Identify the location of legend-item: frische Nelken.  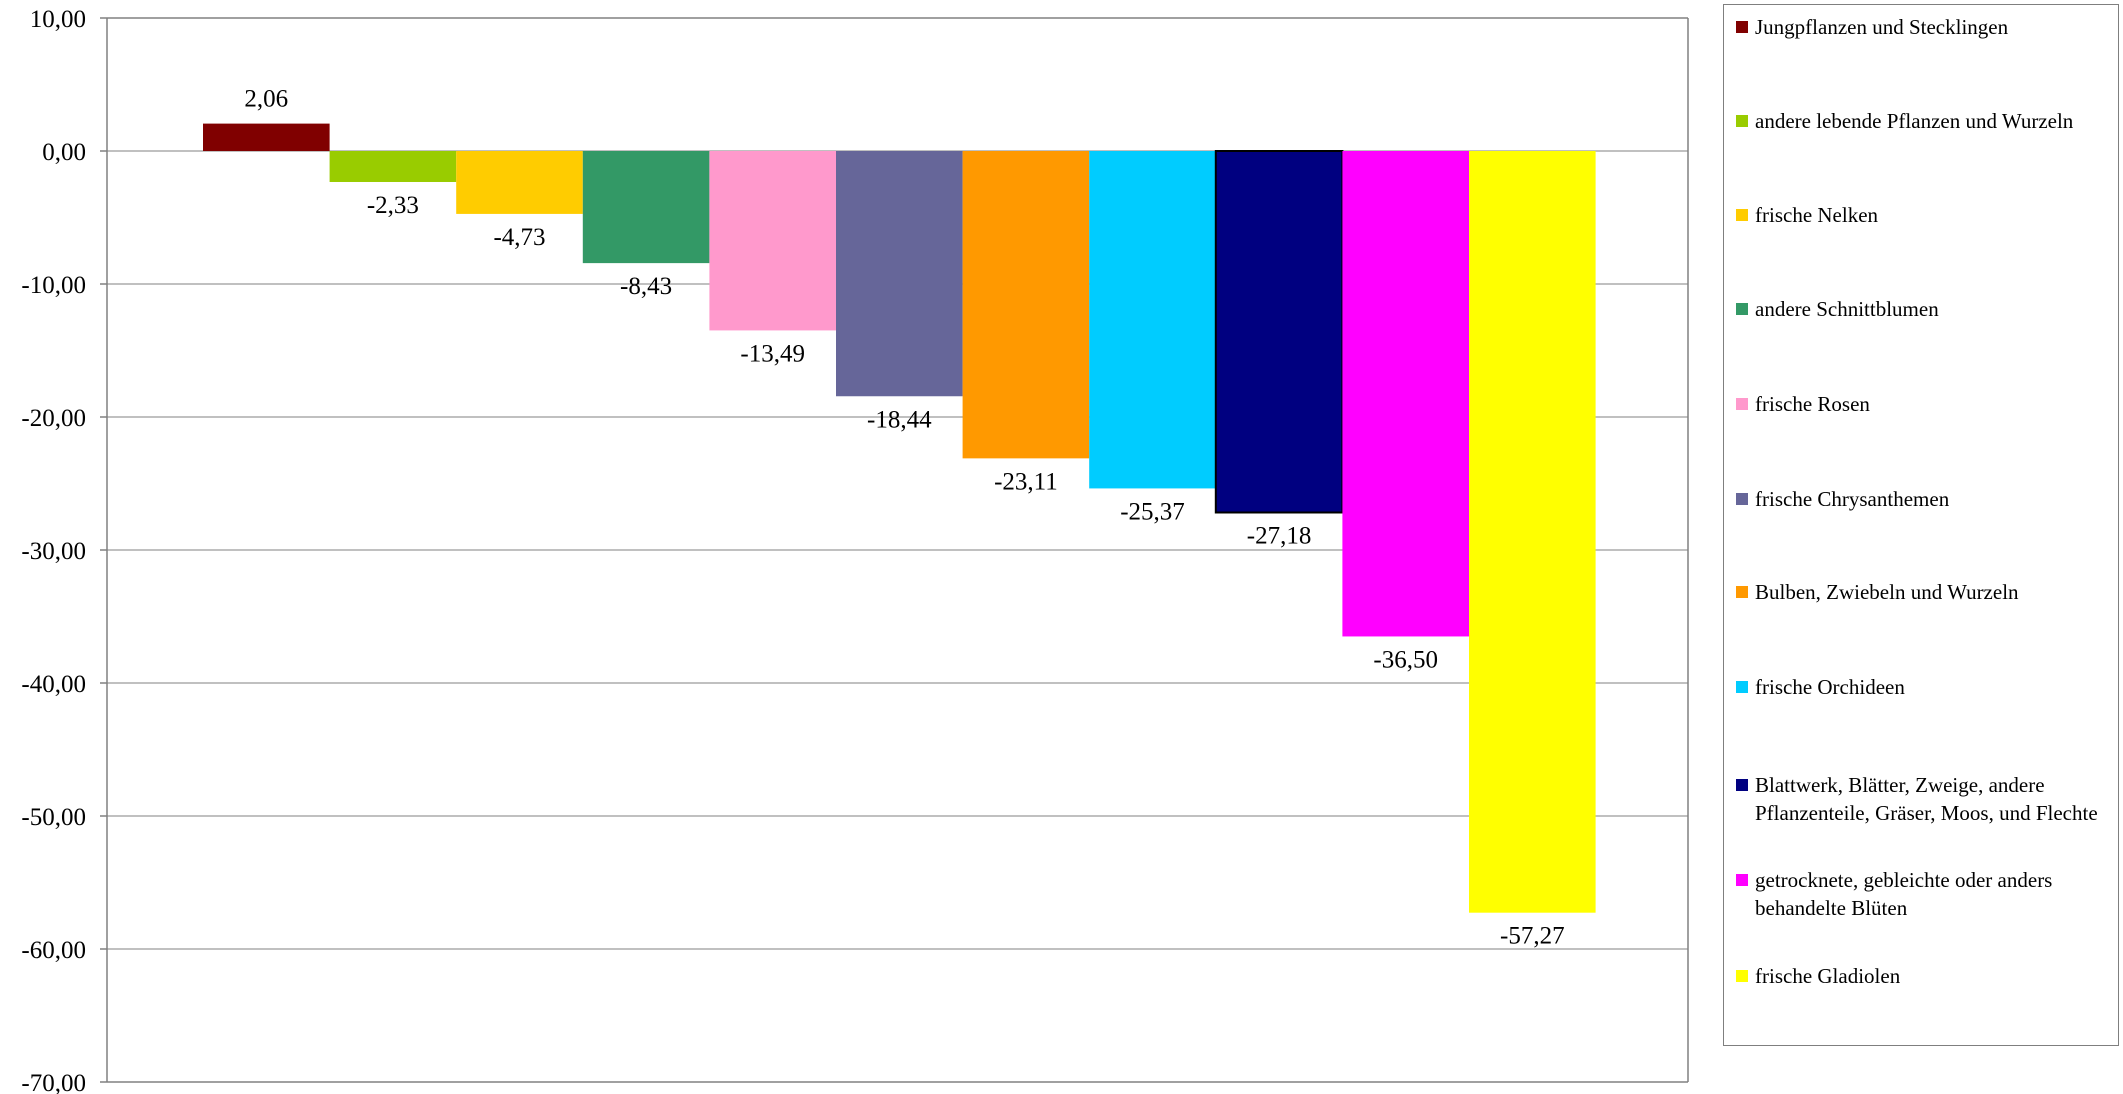
(1925, 215).